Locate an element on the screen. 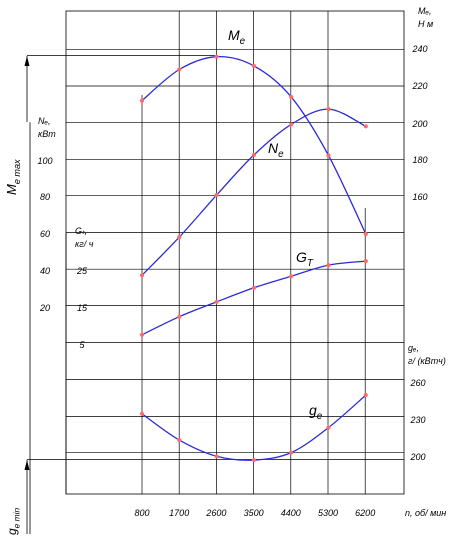 The image size is (463, 548). me-tick-label: 180 is located at coordinates (419, 160).